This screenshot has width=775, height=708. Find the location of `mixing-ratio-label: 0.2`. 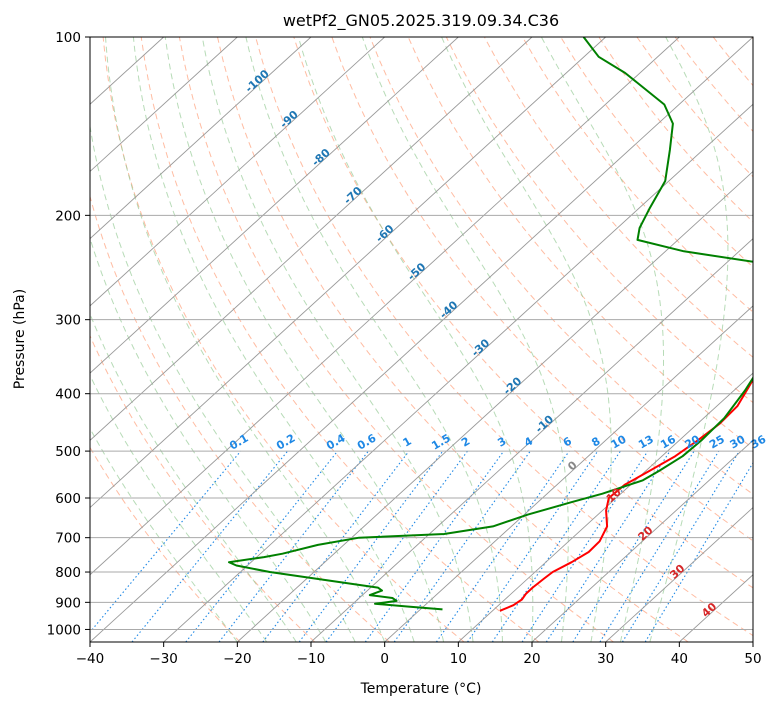

mixing-ratio-label: 0.2 is located at coordinates (285, 442).